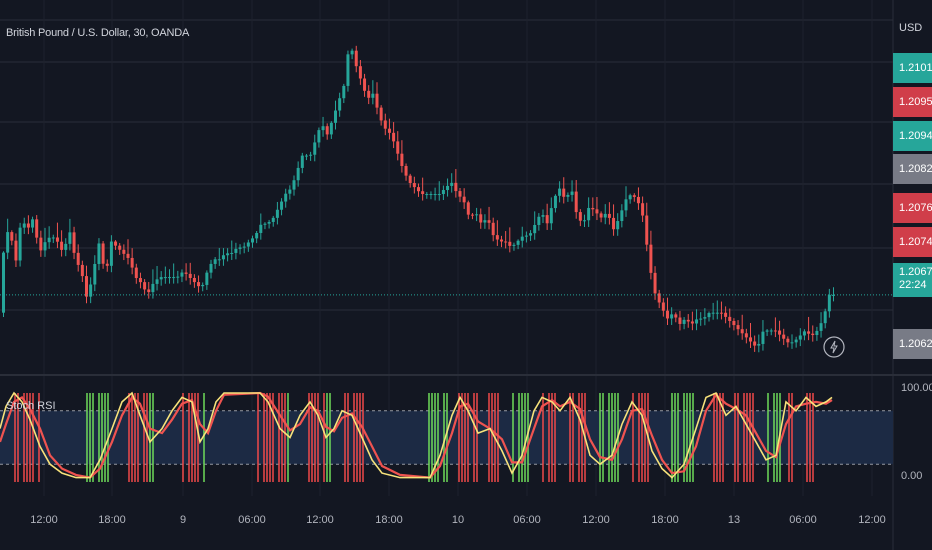  Describe the element at coordinates (98, 33) in the screenshot. I see `symbol-title: British Pound / U.S. Dollar, 30, OANDA` at that location.